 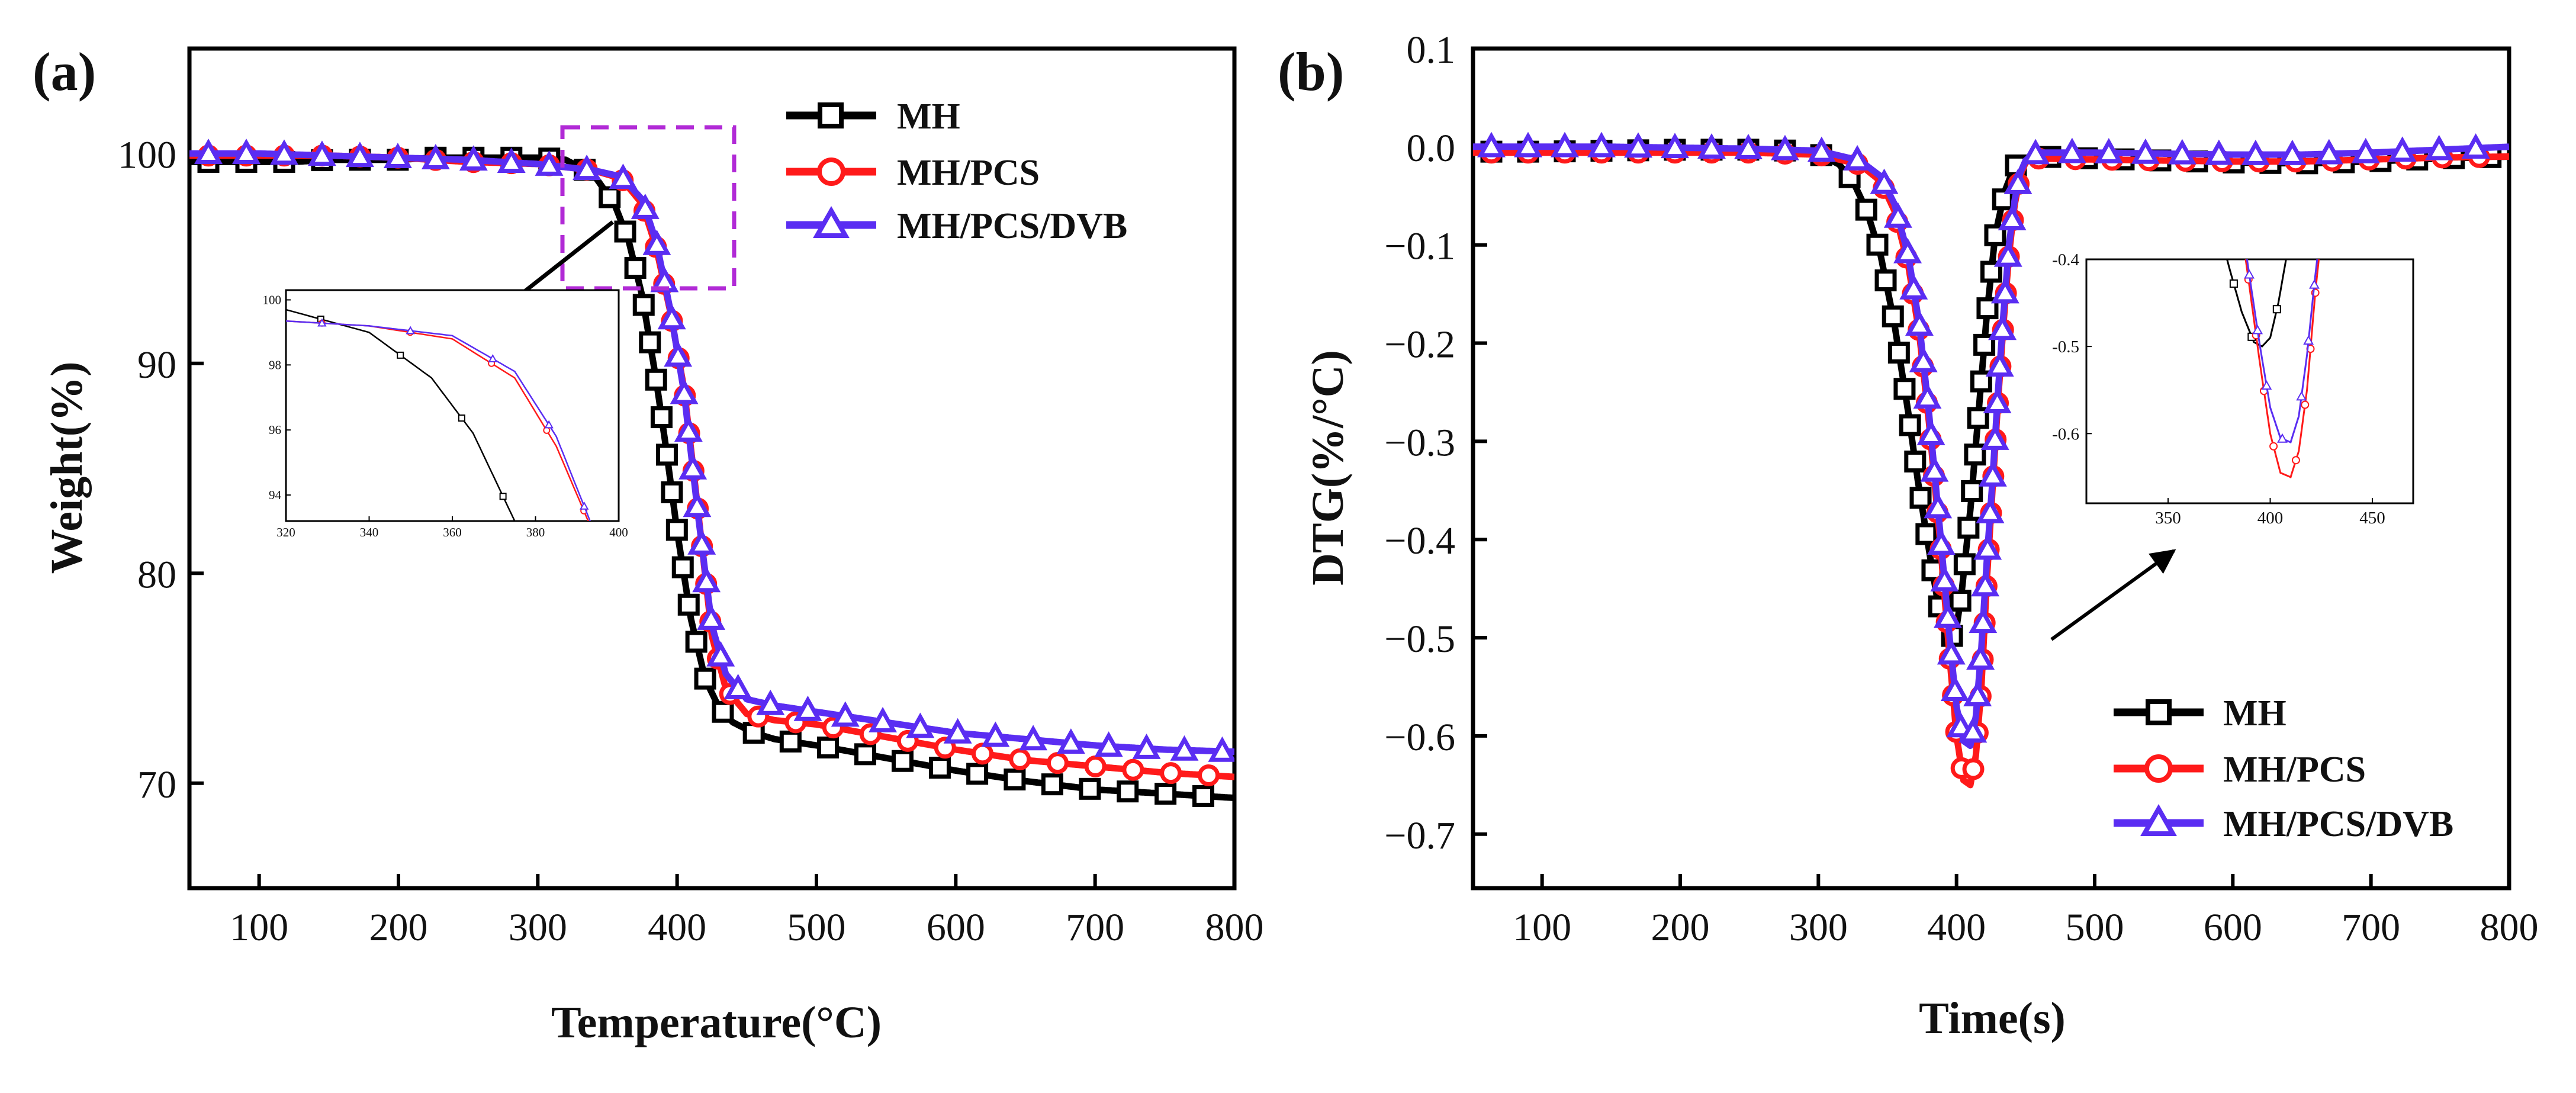 What do you see at coordinates (2510, 928) in the screenshot?
I see `x-tick-label: 800` at bounding box center [2510, 928].